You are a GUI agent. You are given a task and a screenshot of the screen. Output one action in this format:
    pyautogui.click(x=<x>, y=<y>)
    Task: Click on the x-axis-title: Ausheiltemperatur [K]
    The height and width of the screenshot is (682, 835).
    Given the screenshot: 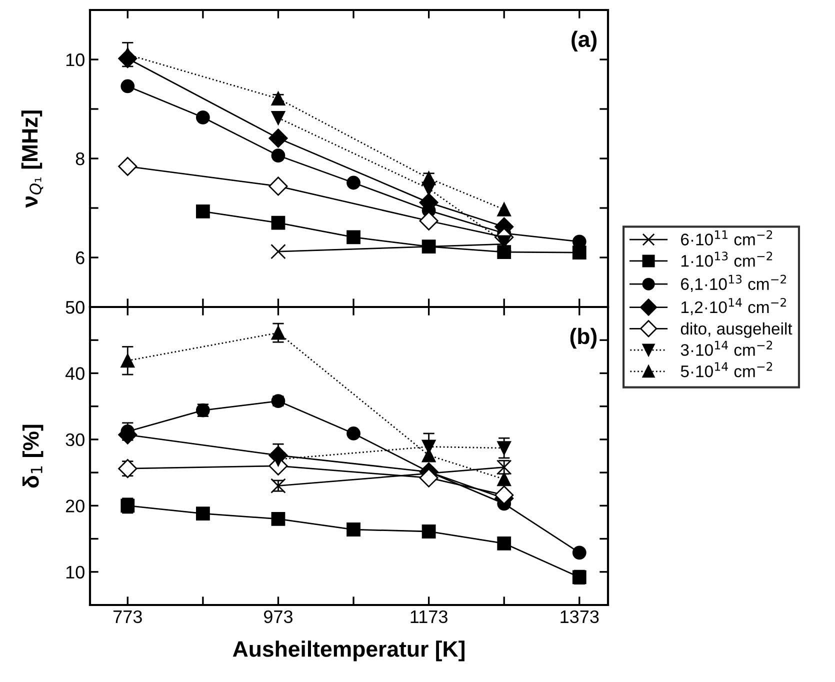 What is the action you would take?
    pyautogui.click(x=348, y=651)
    